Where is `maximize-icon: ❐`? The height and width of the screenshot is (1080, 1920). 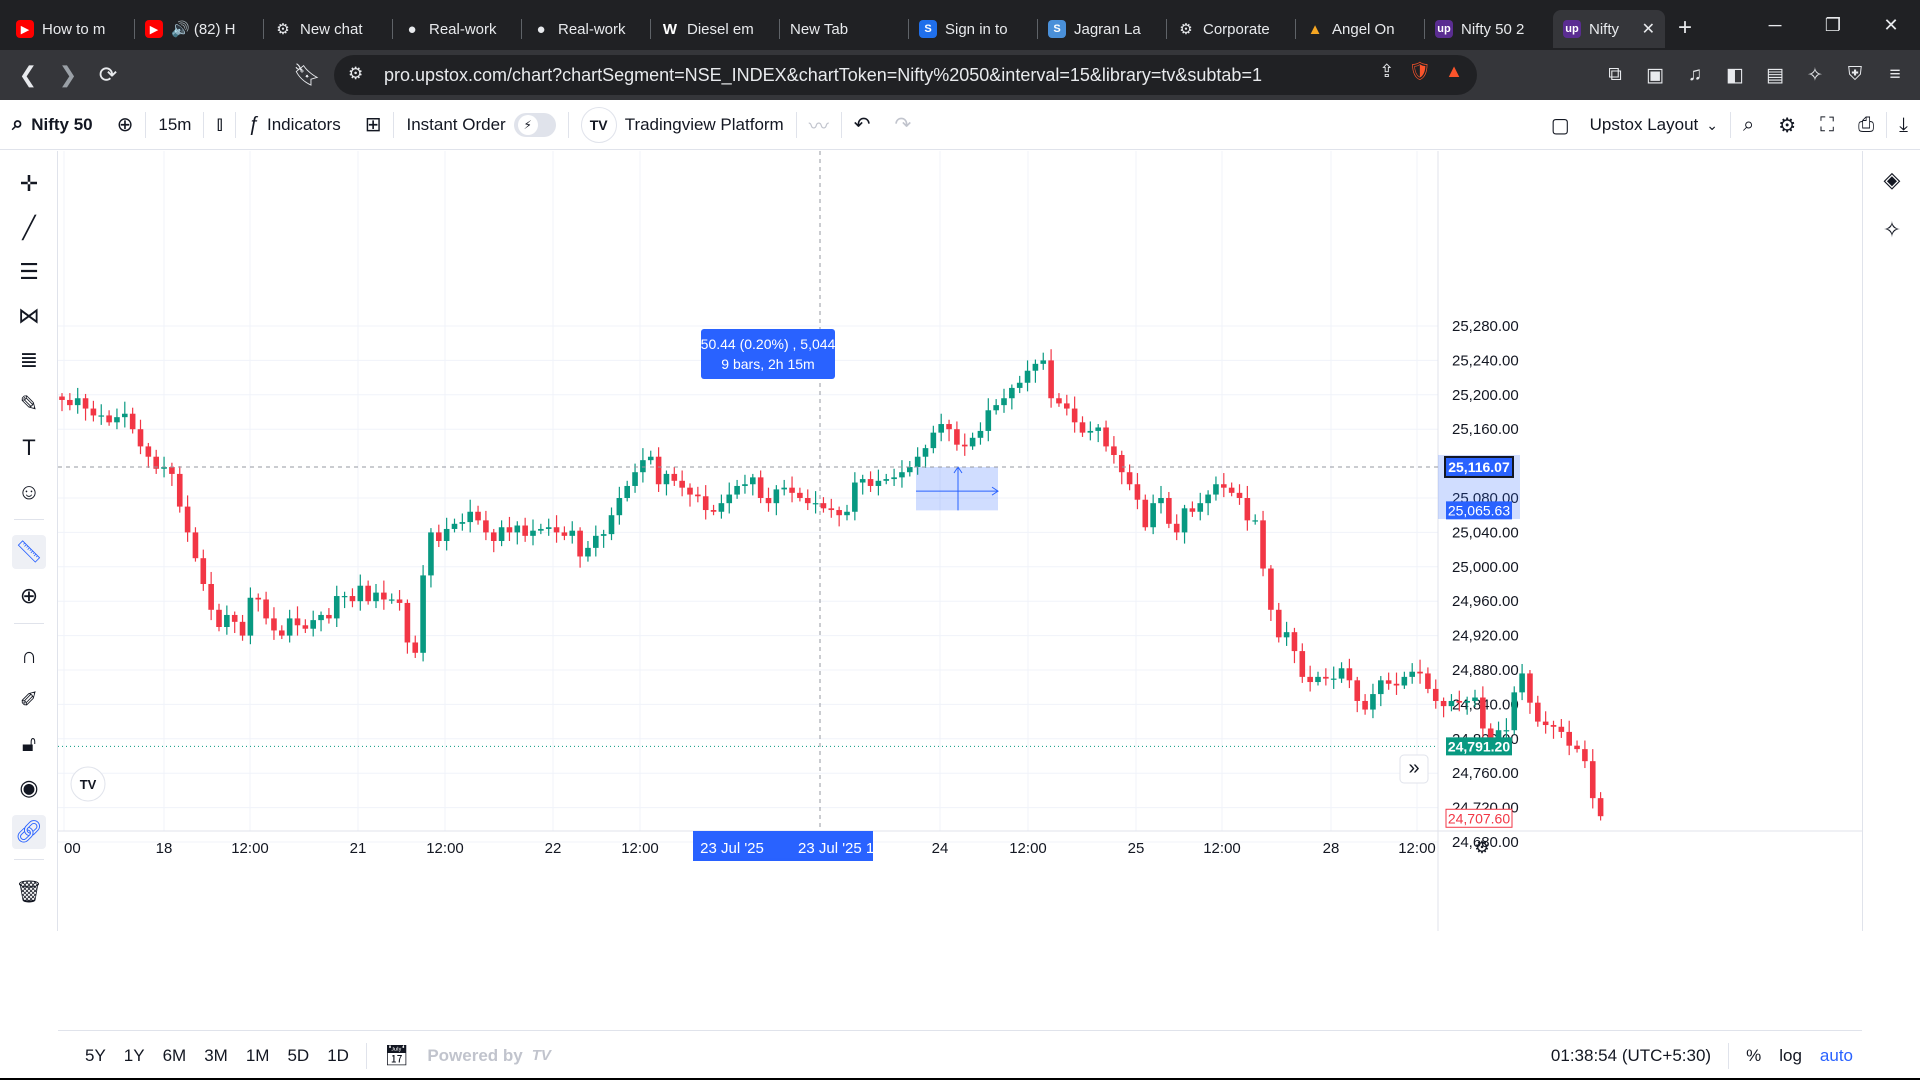 maximize-icon: ❐ is located at coordinates (1833, 24).